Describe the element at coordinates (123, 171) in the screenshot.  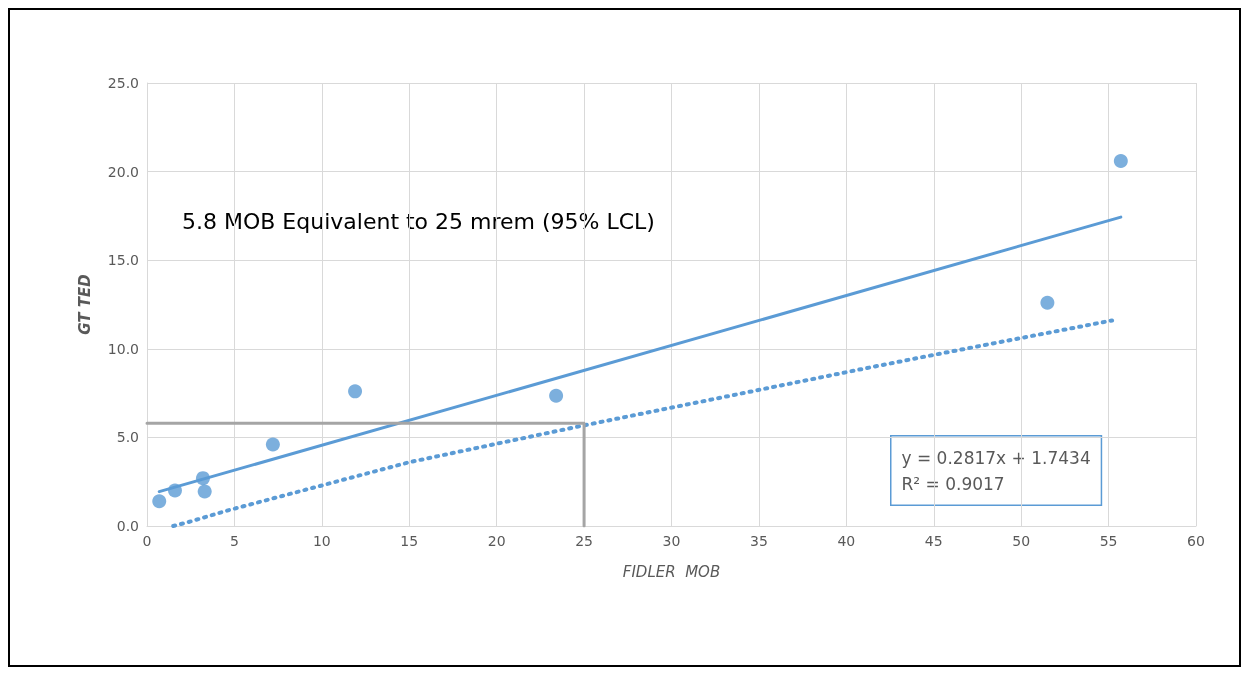
I see `y-tick-label: 20.0` at that location.